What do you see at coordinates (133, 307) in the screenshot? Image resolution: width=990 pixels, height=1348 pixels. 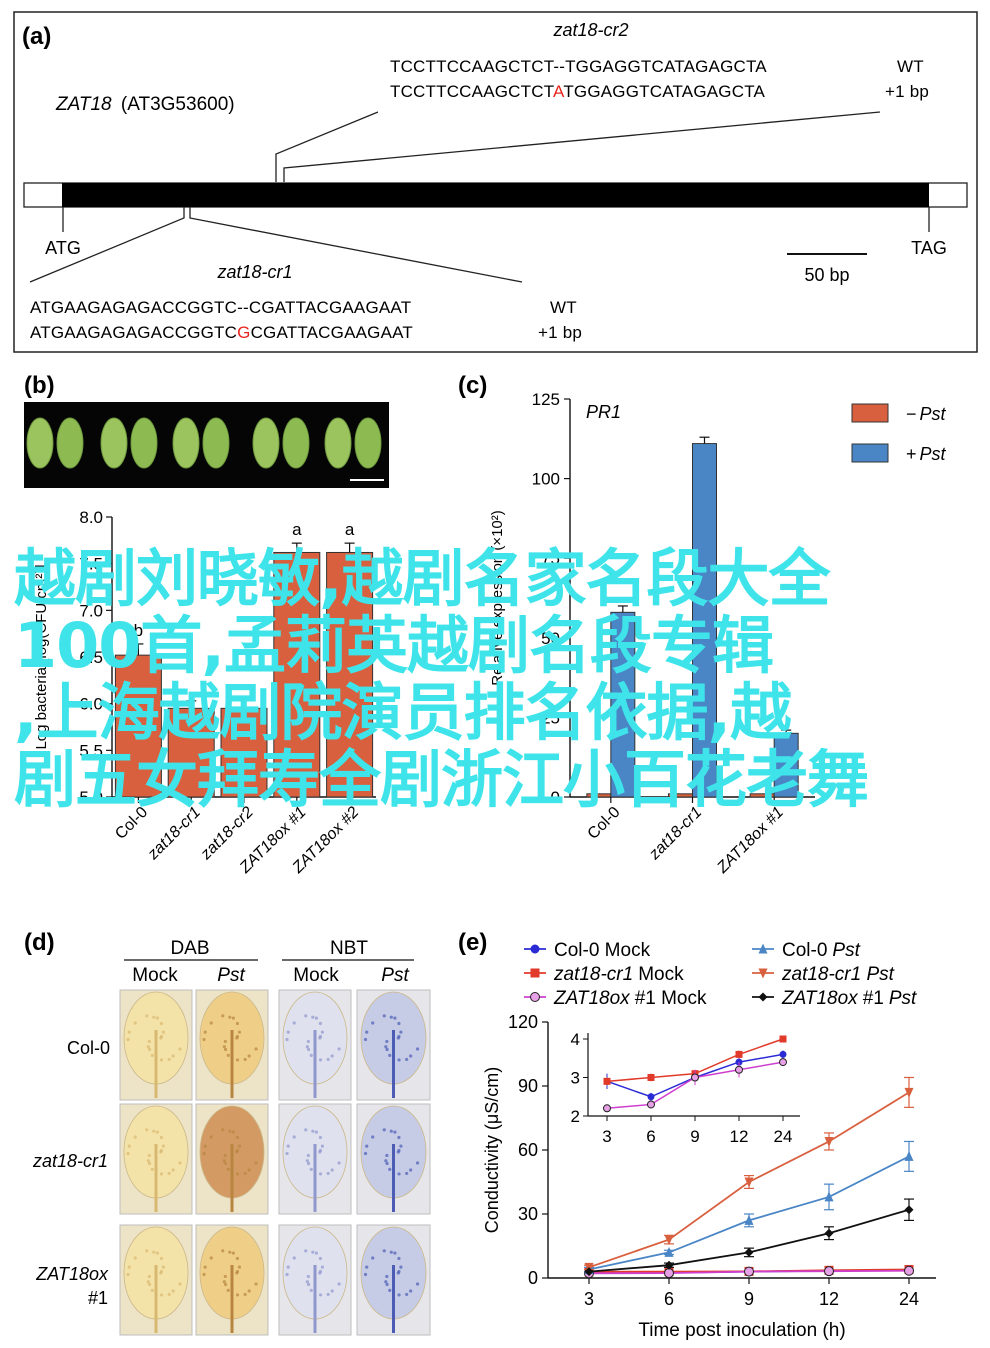 I see `cr1-wt-left: ATGAAGAGAGACCGGTC` at bounding box center [133, 307].